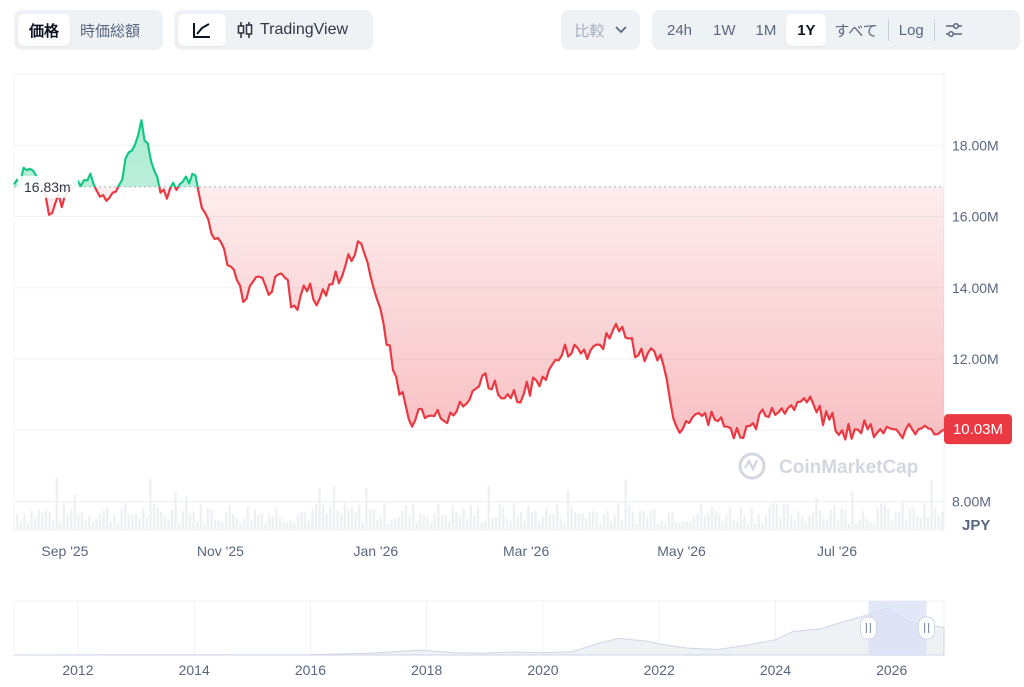 The height and width of the screenshot is (687, 1024). What do you see at coordinates (868, 628) in the screenshot?
I see `overview-handle-left` at bounding box center [868, 628].